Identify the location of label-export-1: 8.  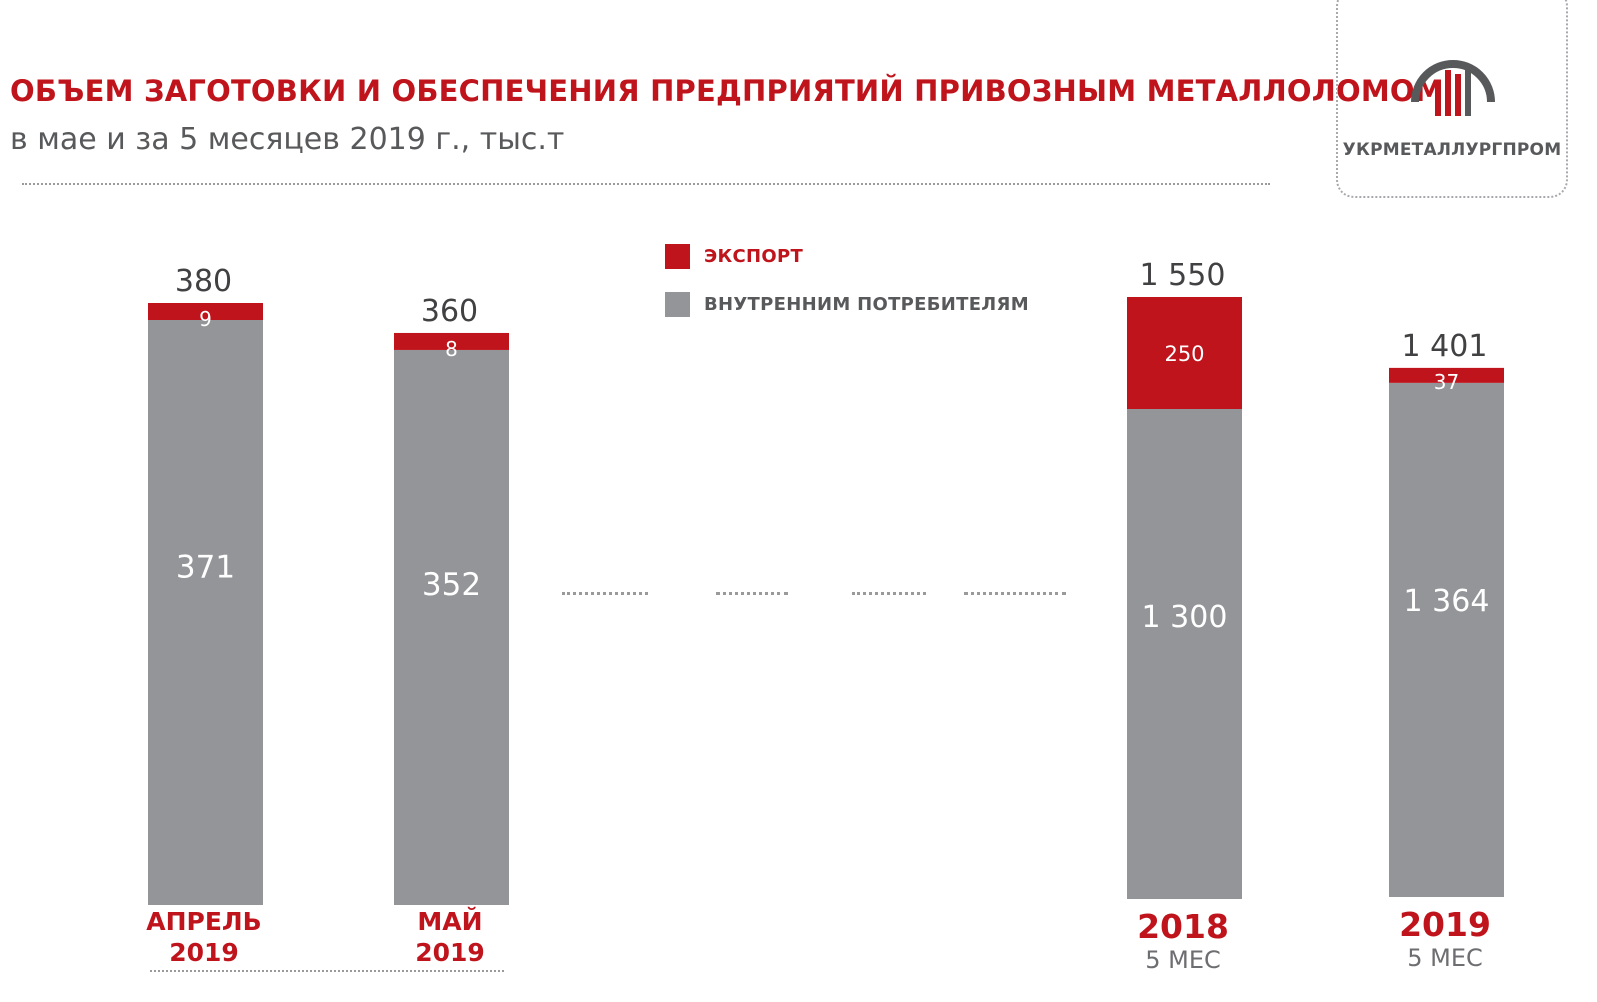
(451, 349).